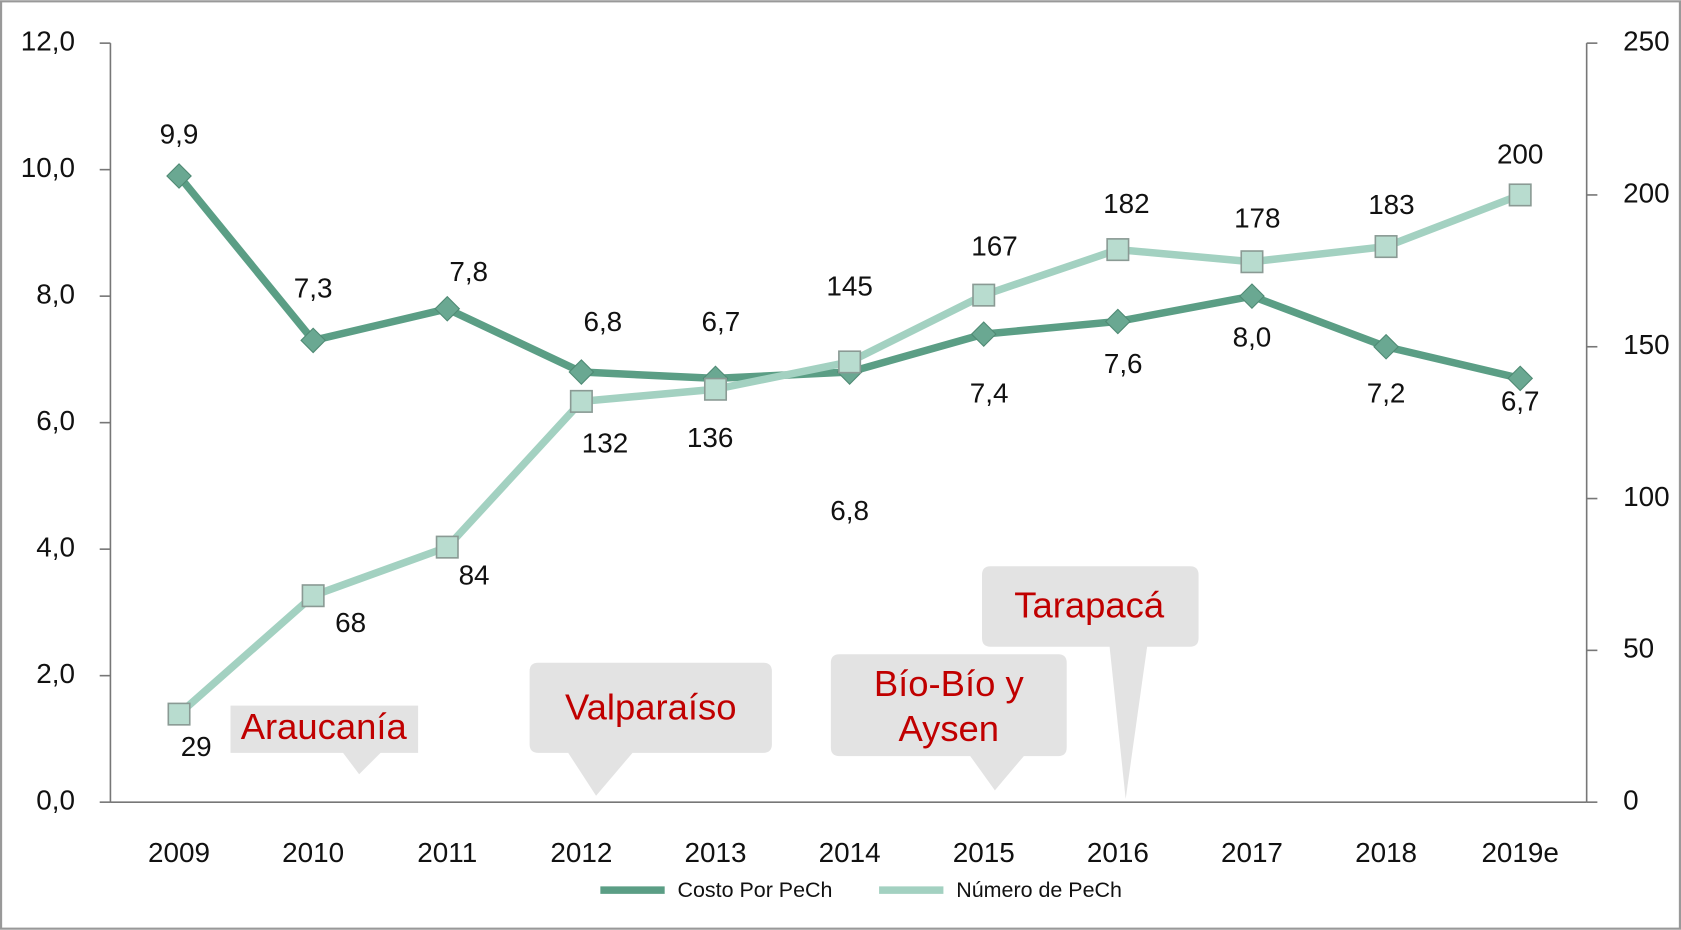  What do you see at coordinates (447, 852) in the screenshot?
I see `x-tick-label: 2011` at bounding box center [447, 852].